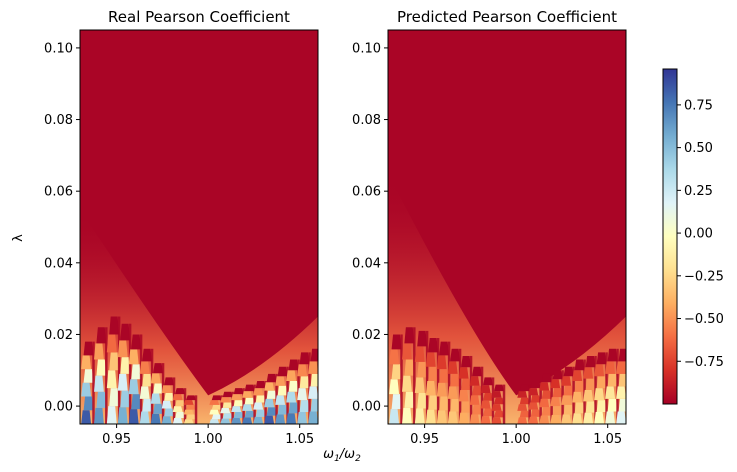 Image resolution: width=737 pixels, height=472 pixels. Describe the element at coordinates (370, 228) in the screenshot. I see `y-ticks-predicted: 0.00 0.02 0.04 0.06 0.08 0.10` at that location.